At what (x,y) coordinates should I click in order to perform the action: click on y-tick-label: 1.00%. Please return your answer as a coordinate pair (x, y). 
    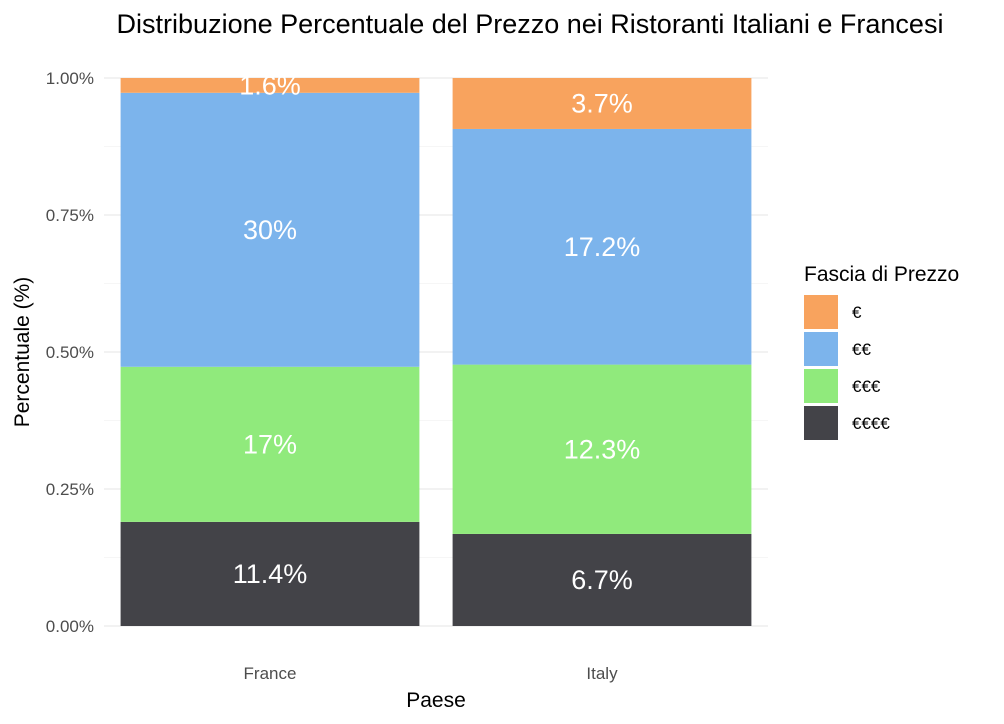
    Looking at the image, I should click on (70, 78).